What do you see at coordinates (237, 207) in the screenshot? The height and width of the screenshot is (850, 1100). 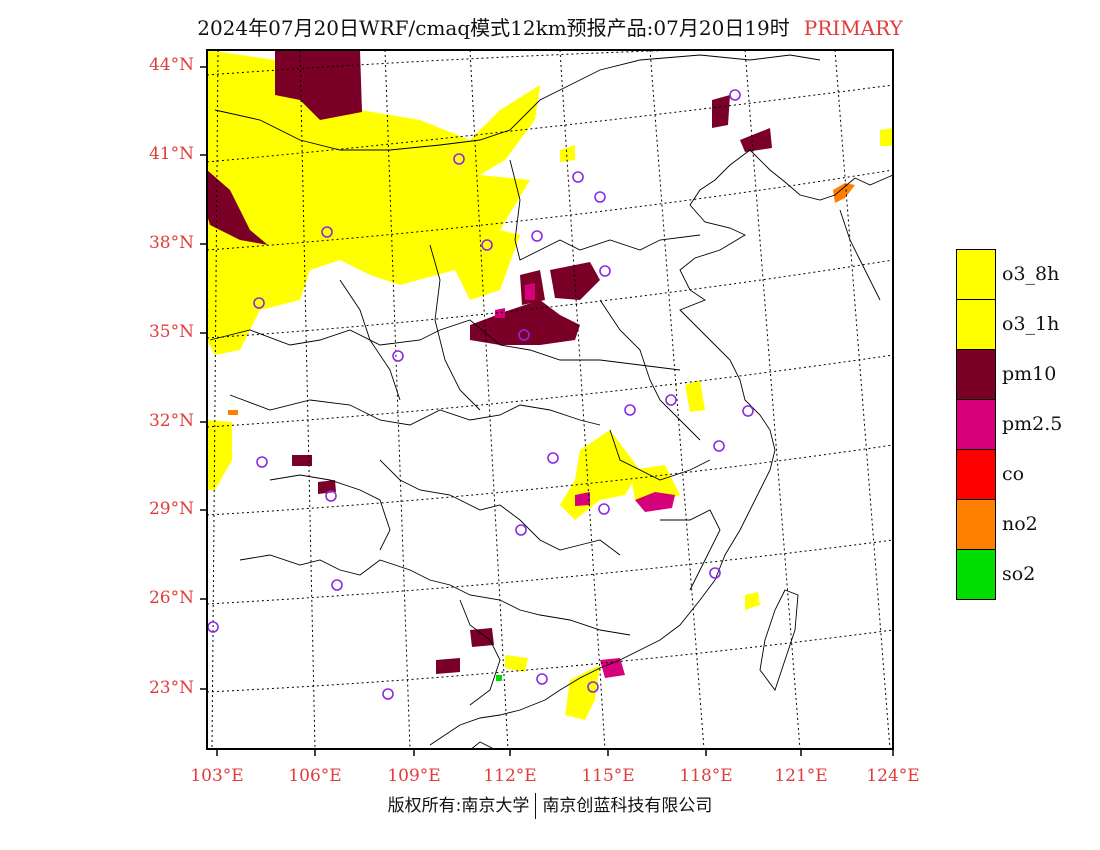 I see `pm10-west` at bounding box center [237, 207].